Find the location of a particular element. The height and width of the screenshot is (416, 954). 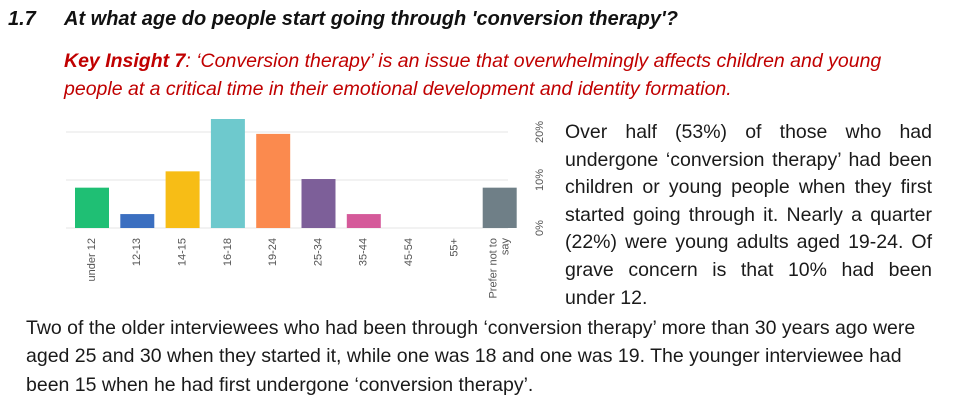

bar-prefer-not-to-say is located at coordinates (499, 207).